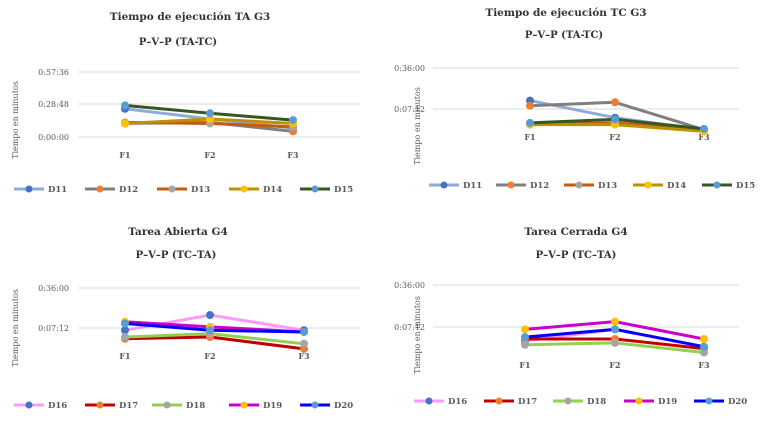 This screenshot has height=421, width=762. Describe the element at coordinates (178, 232) in the screenshot. I see `chart-title: Tarea Abierta G4` at that location.